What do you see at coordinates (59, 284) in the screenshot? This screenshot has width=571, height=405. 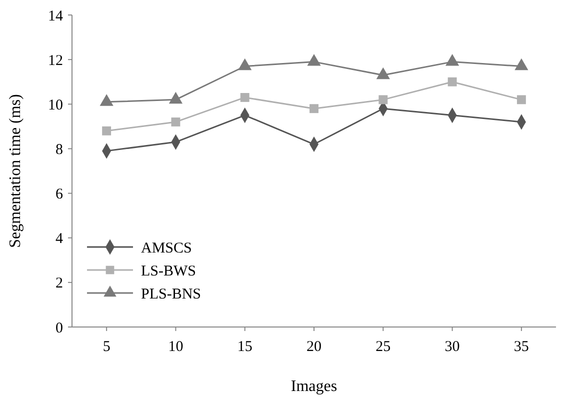 I see `y-tick-label: 2` at bounding box center [59, 284].